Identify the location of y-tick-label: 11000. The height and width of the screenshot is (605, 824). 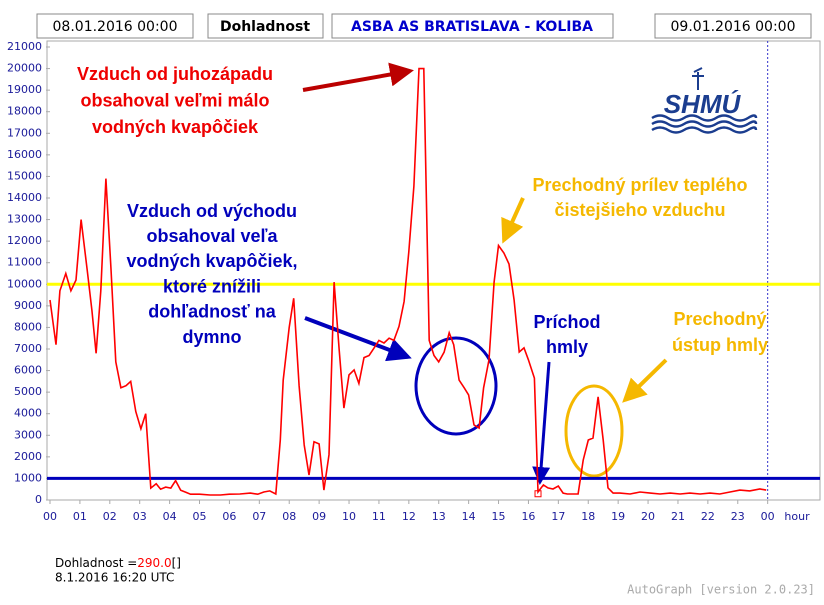
(24, 262).